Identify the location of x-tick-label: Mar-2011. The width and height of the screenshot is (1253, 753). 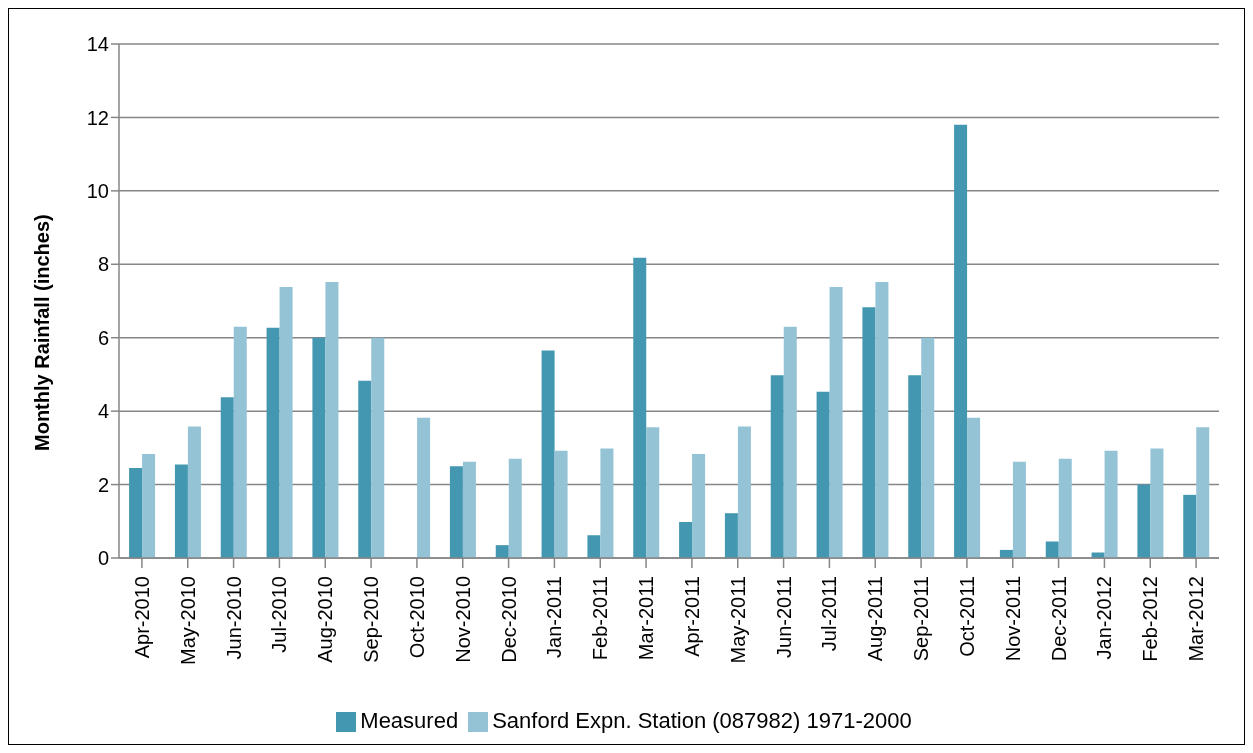
(646, 618).